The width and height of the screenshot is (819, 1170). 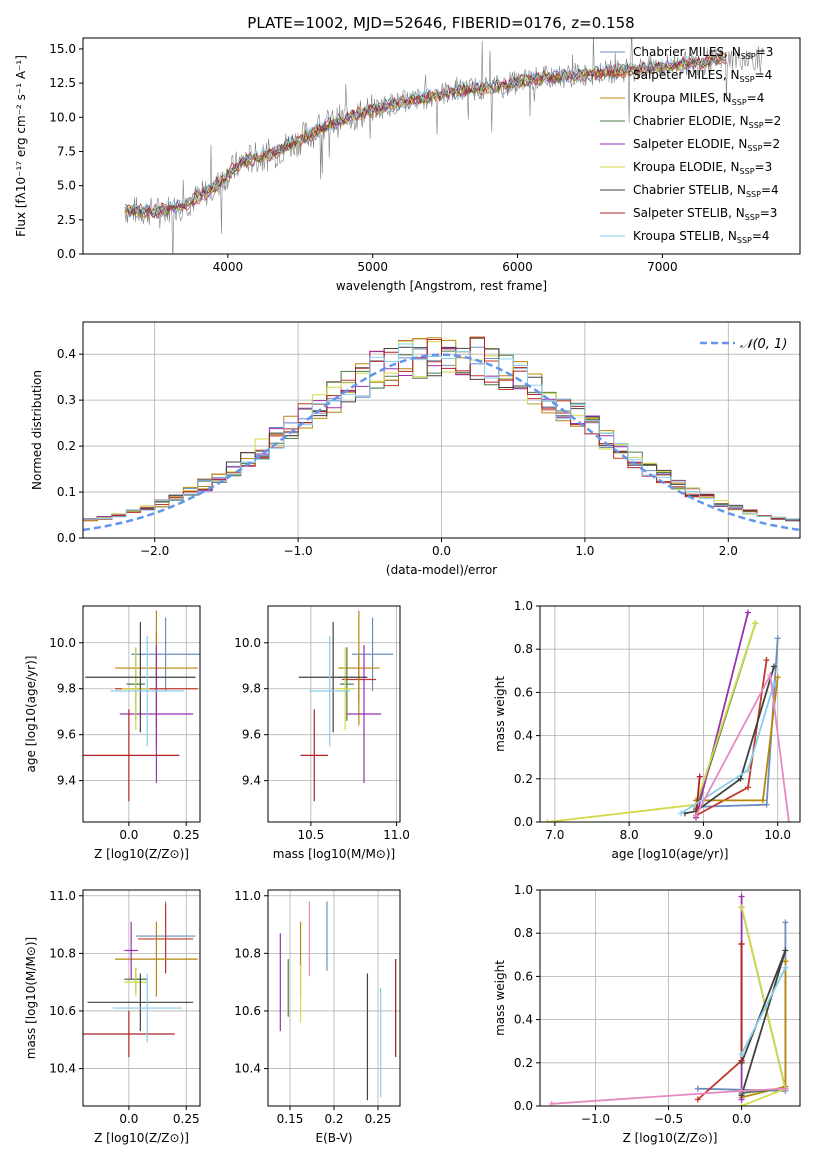 What do you see at coordinates (251, 735) in the screenshot?
I see `y-tick-label: 9.6` at bounding box center [251, 735].